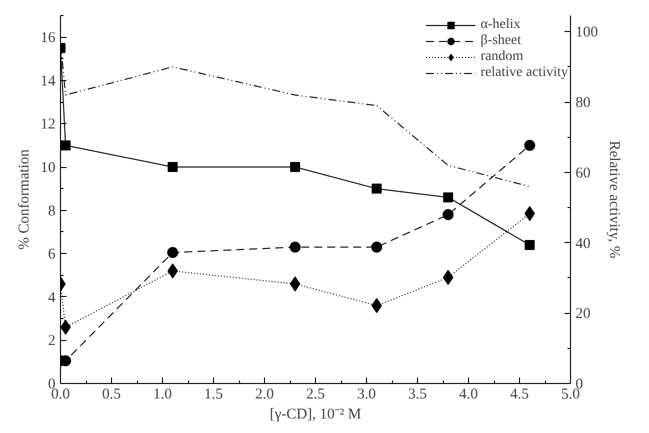 This screenshot has width=649, height=433. I want to click on y-axis-title: % Conformation, so click(24, 199).